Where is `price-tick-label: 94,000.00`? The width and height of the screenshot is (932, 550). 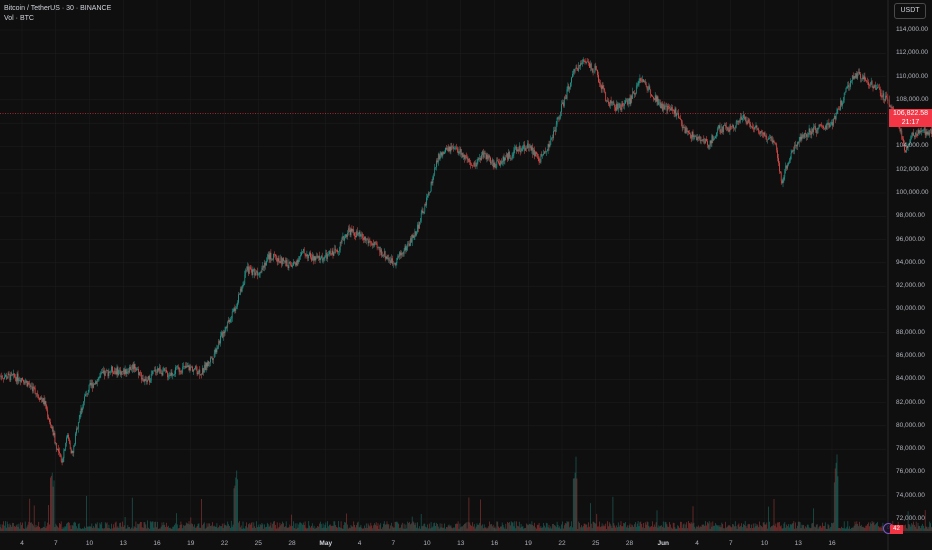
price-tick-label: 94,000.00 is located at coordinates (910, 262).